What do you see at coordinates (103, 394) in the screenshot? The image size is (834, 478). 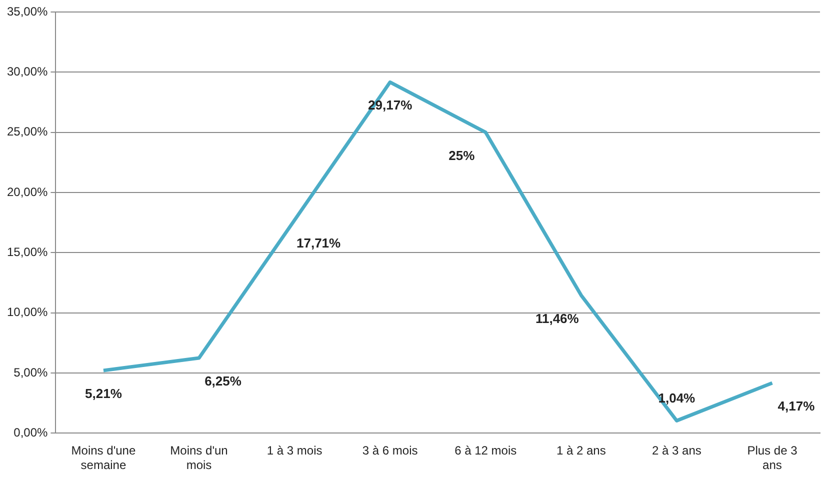 I see `data-label: 5,21%` at bounding box center [103, 394].